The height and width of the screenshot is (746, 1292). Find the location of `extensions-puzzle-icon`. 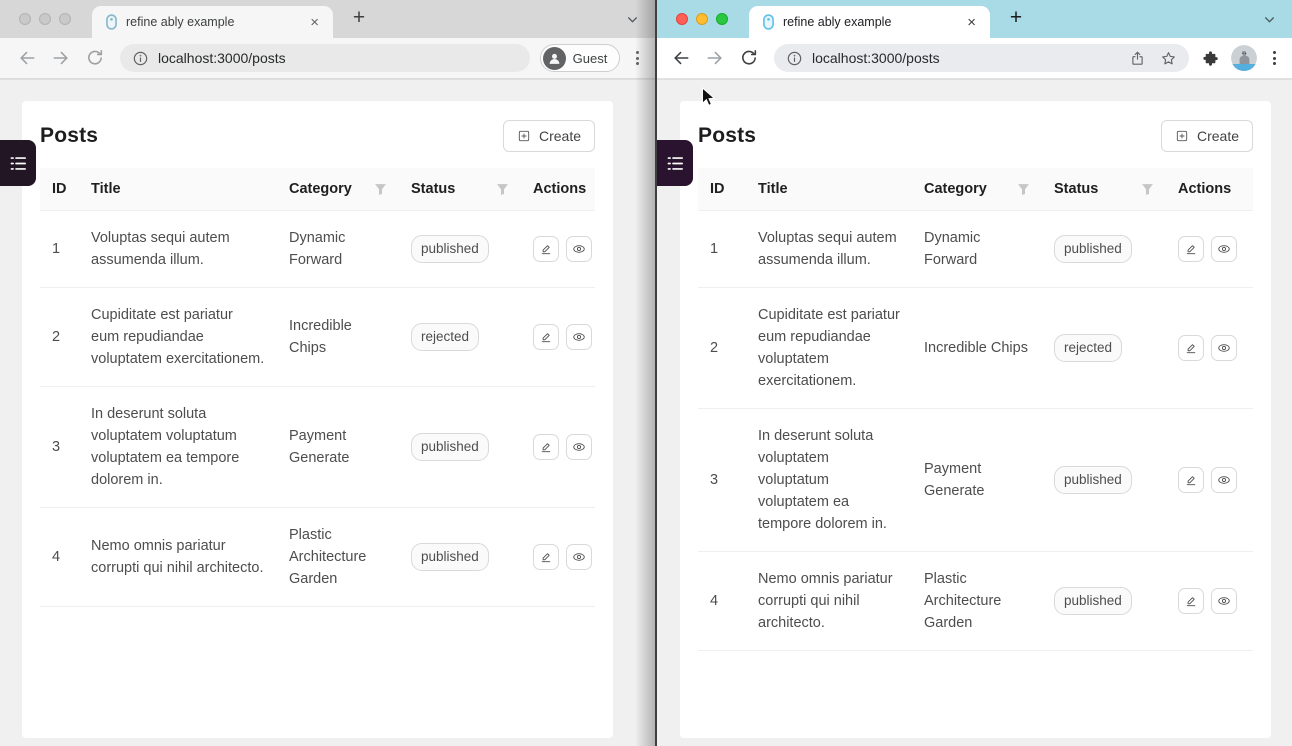

extensions-puzzle-icon is located at coordinates (1210, 58).